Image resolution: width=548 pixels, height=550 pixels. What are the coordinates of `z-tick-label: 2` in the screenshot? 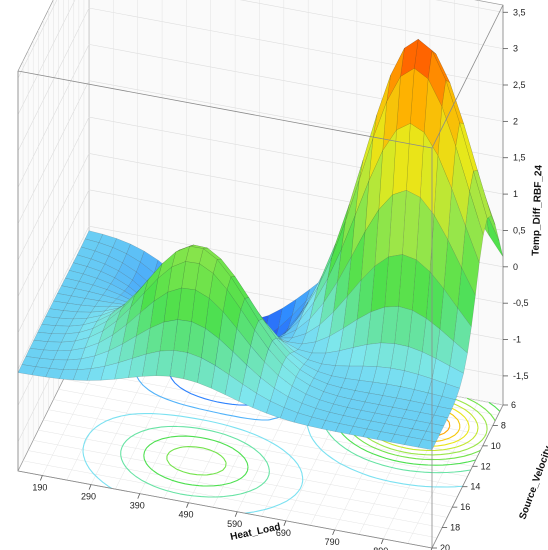 It's located at (515, 121).